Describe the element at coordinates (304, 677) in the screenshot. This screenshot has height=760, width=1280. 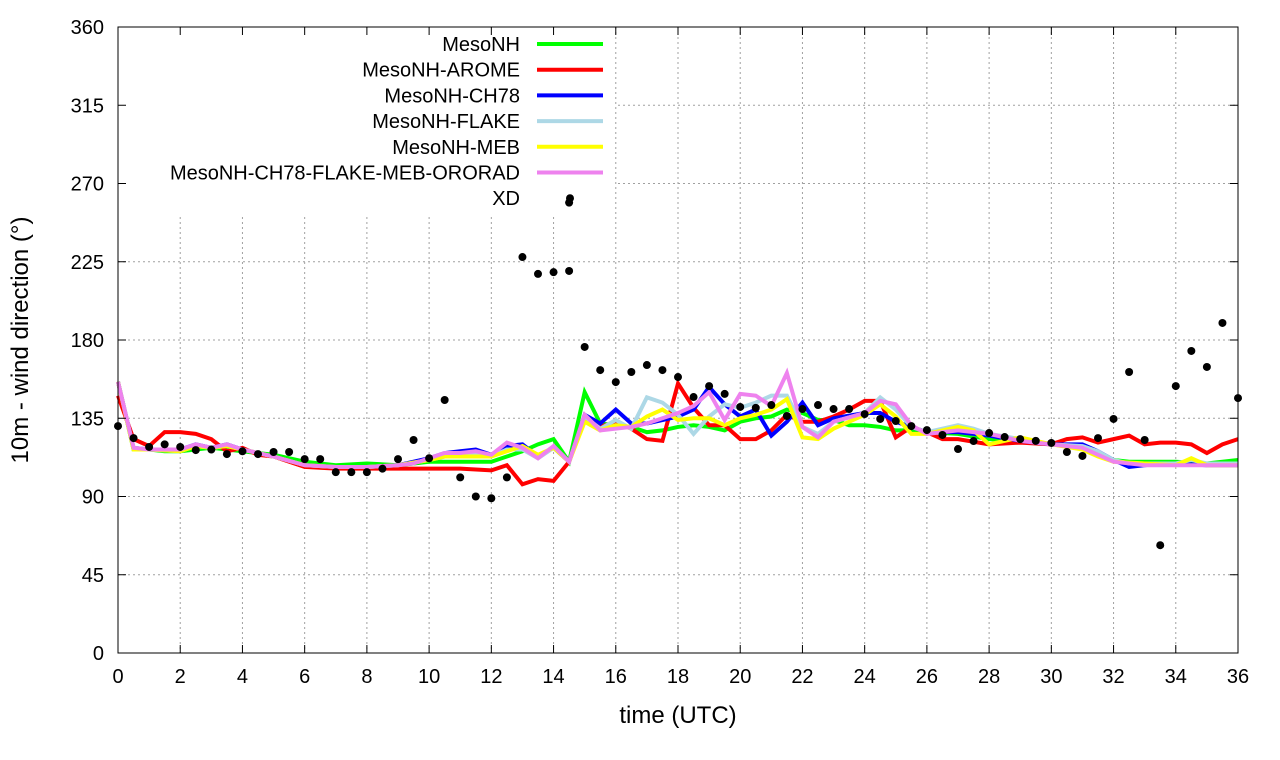
I see `x-tick-label: 6` at that location.